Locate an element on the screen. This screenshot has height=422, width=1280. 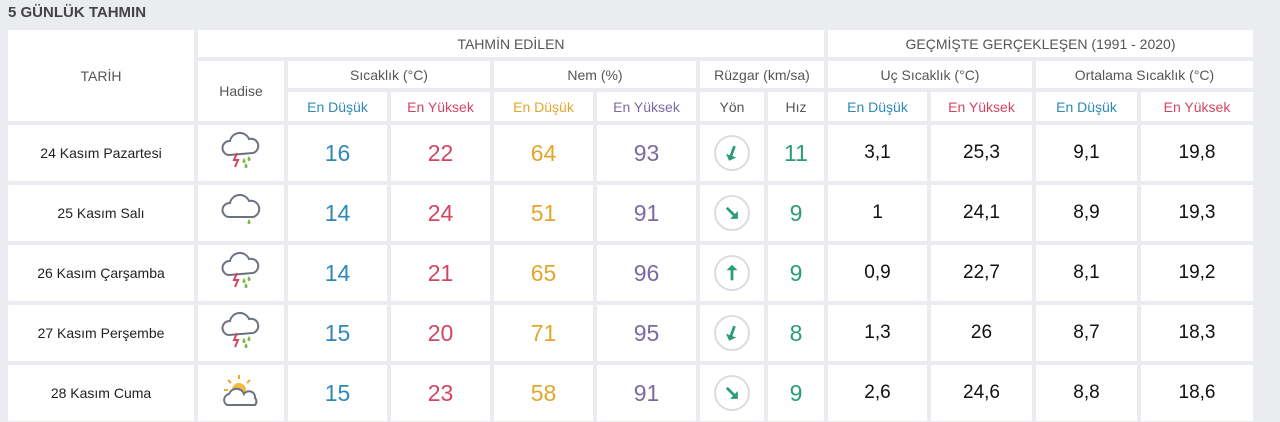
temp-high: 21 is located at coordinates (440, 273).